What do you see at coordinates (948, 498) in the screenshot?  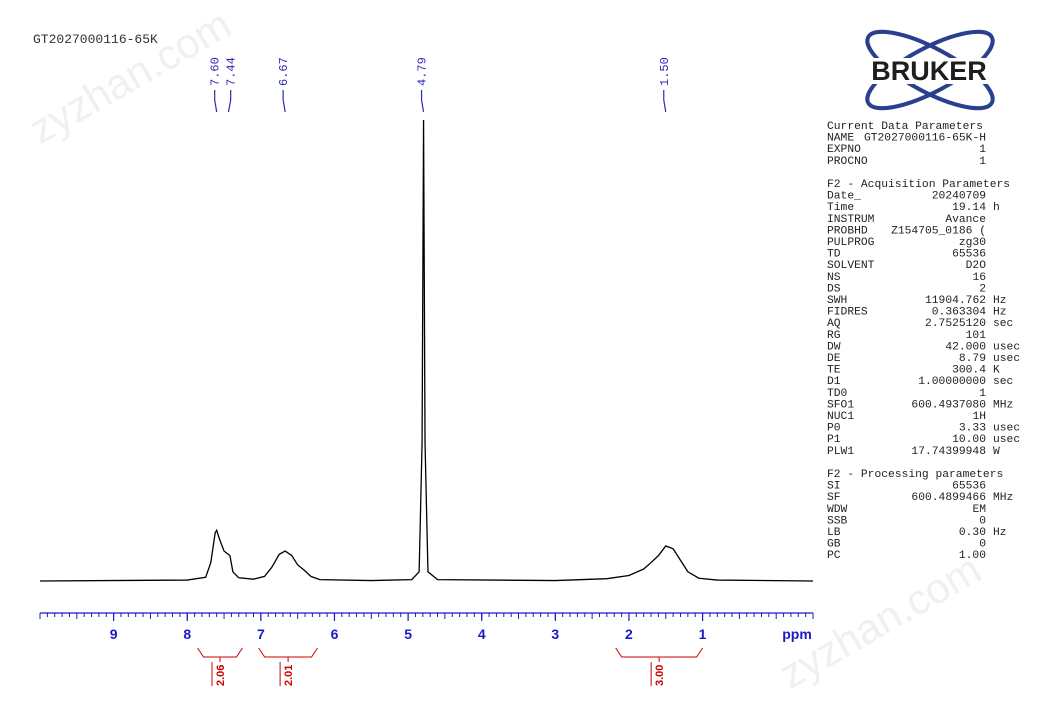 I see `parameter-value: 600.4899466` at bounding box center [948, 498].